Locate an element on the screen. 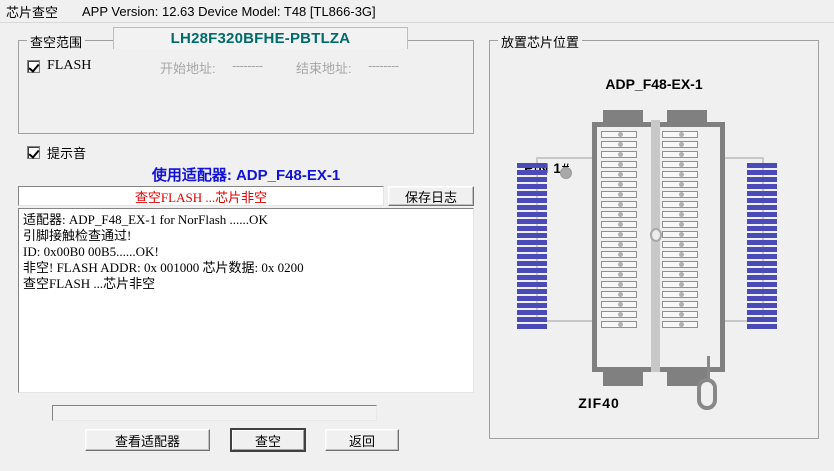 The height and width of the screenshot is (471, 834). view-adapter-button-label: 查看适配器 is located at coordinates (147, 441).